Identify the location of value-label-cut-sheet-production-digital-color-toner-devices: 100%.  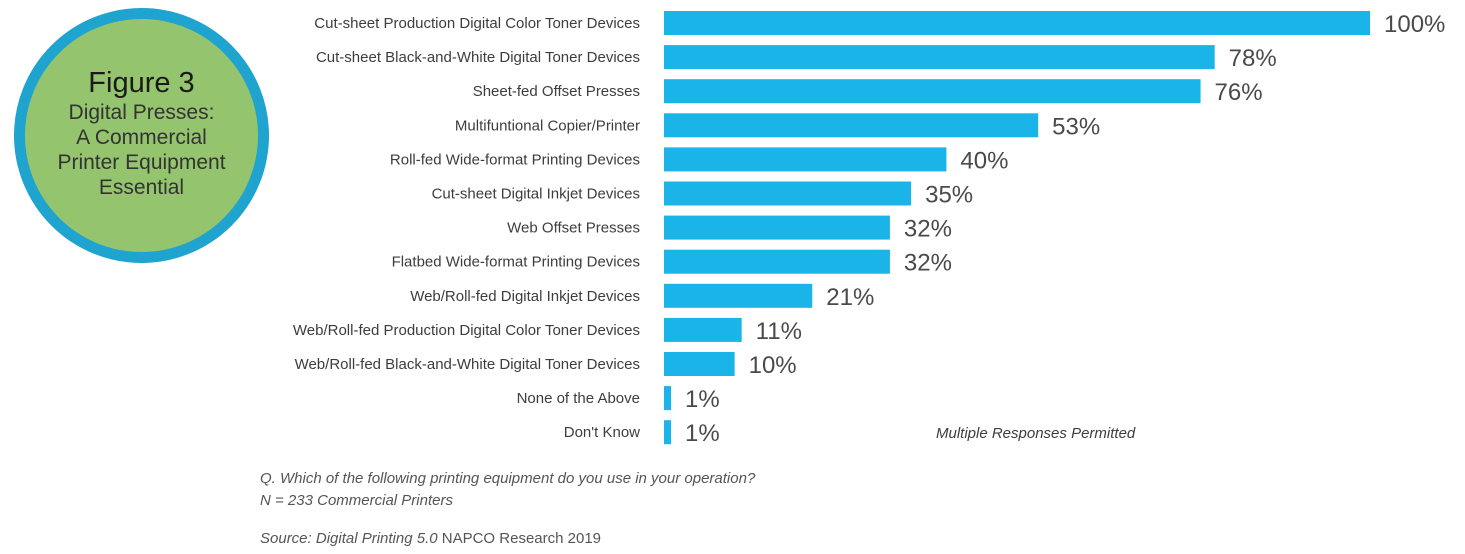
(1414, 24).